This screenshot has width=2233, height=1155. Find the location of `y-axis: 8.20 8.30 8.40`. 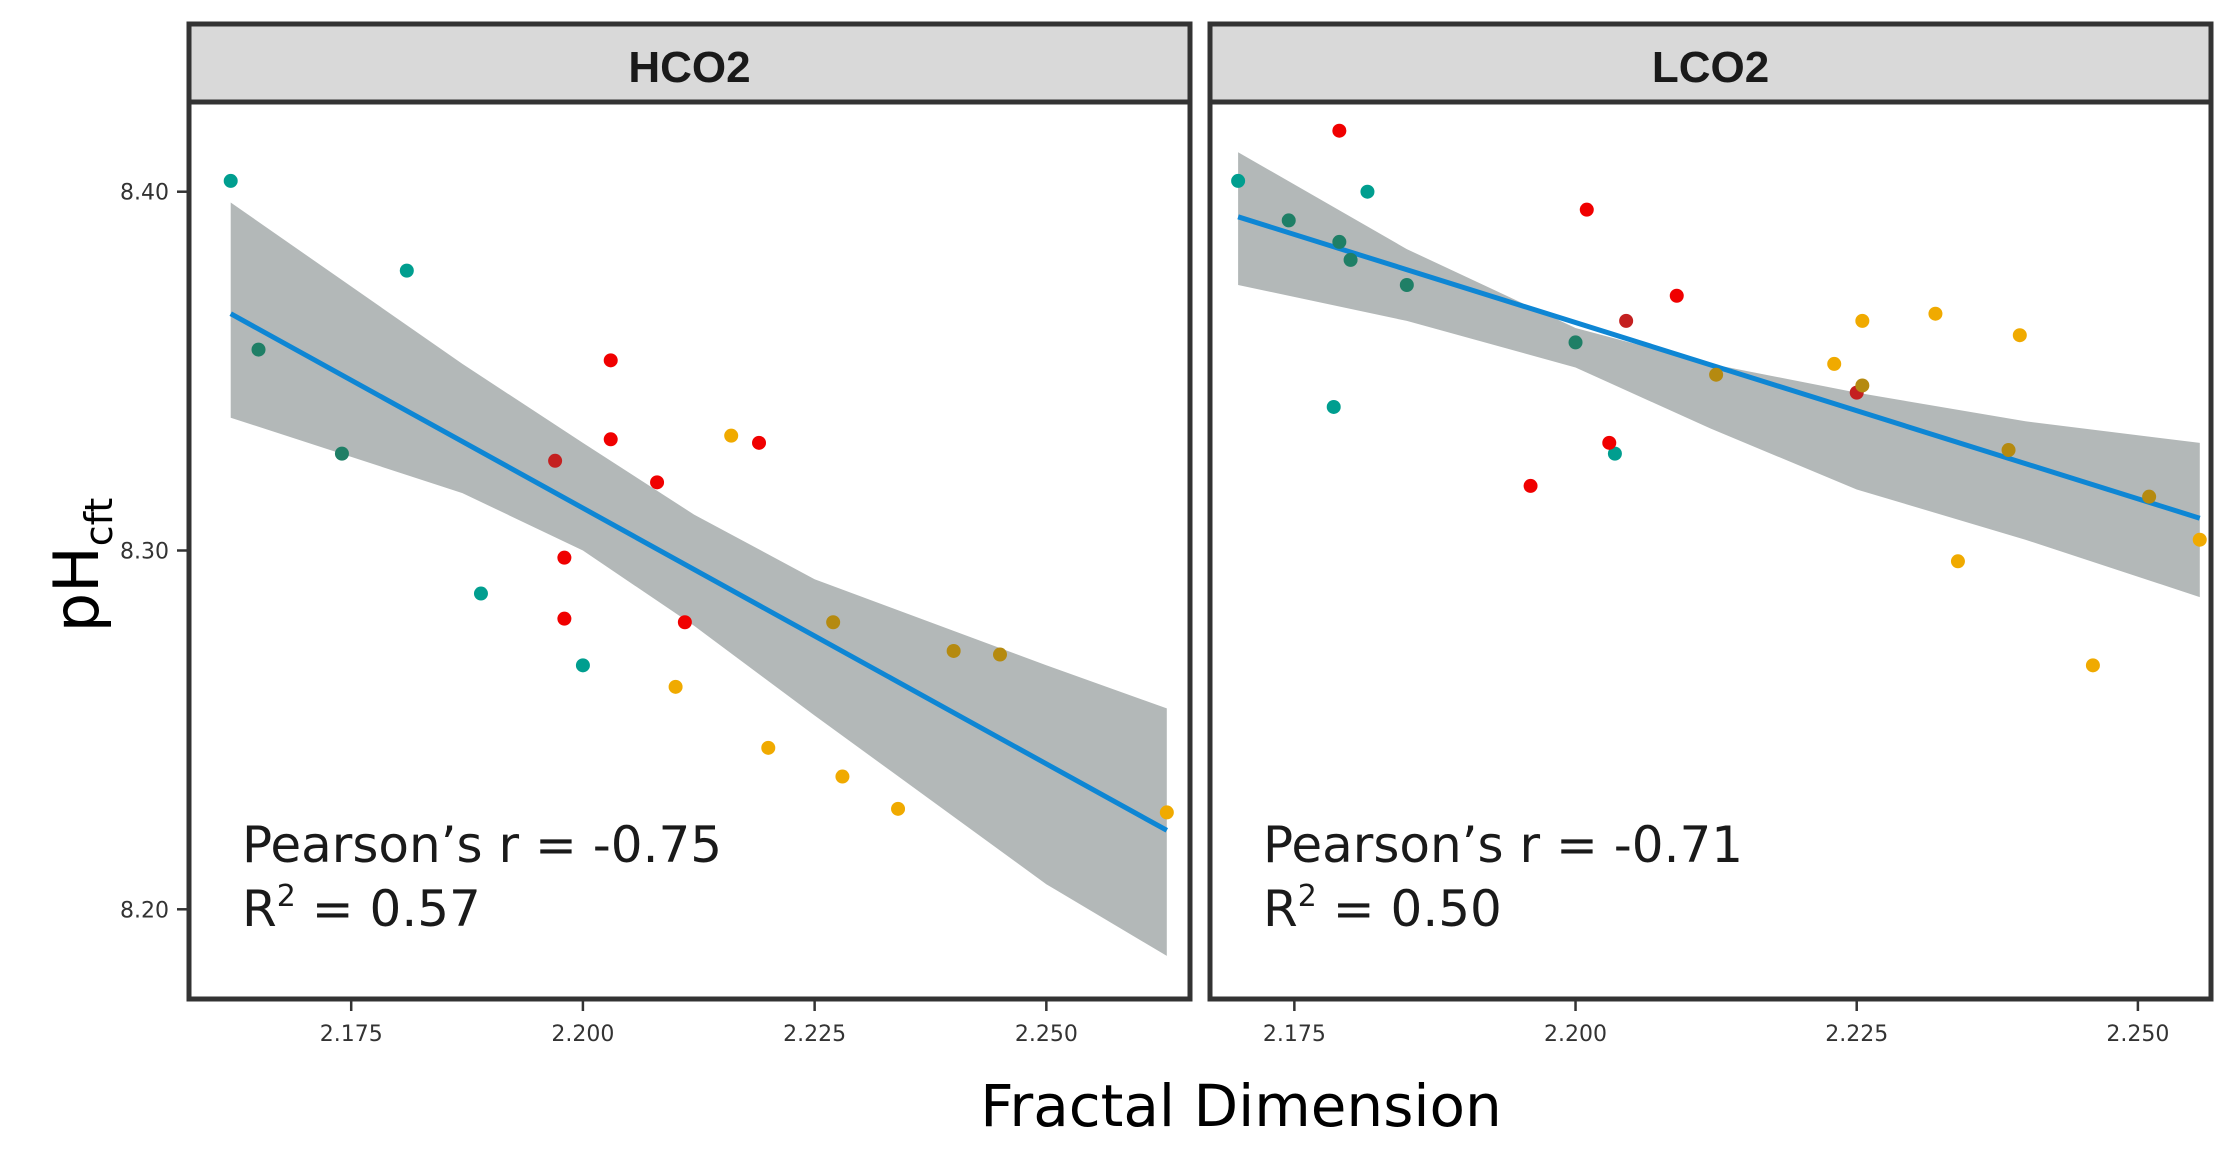

y-axis: 8.20 8.30 8.40 is located at coordinates (153, 552).